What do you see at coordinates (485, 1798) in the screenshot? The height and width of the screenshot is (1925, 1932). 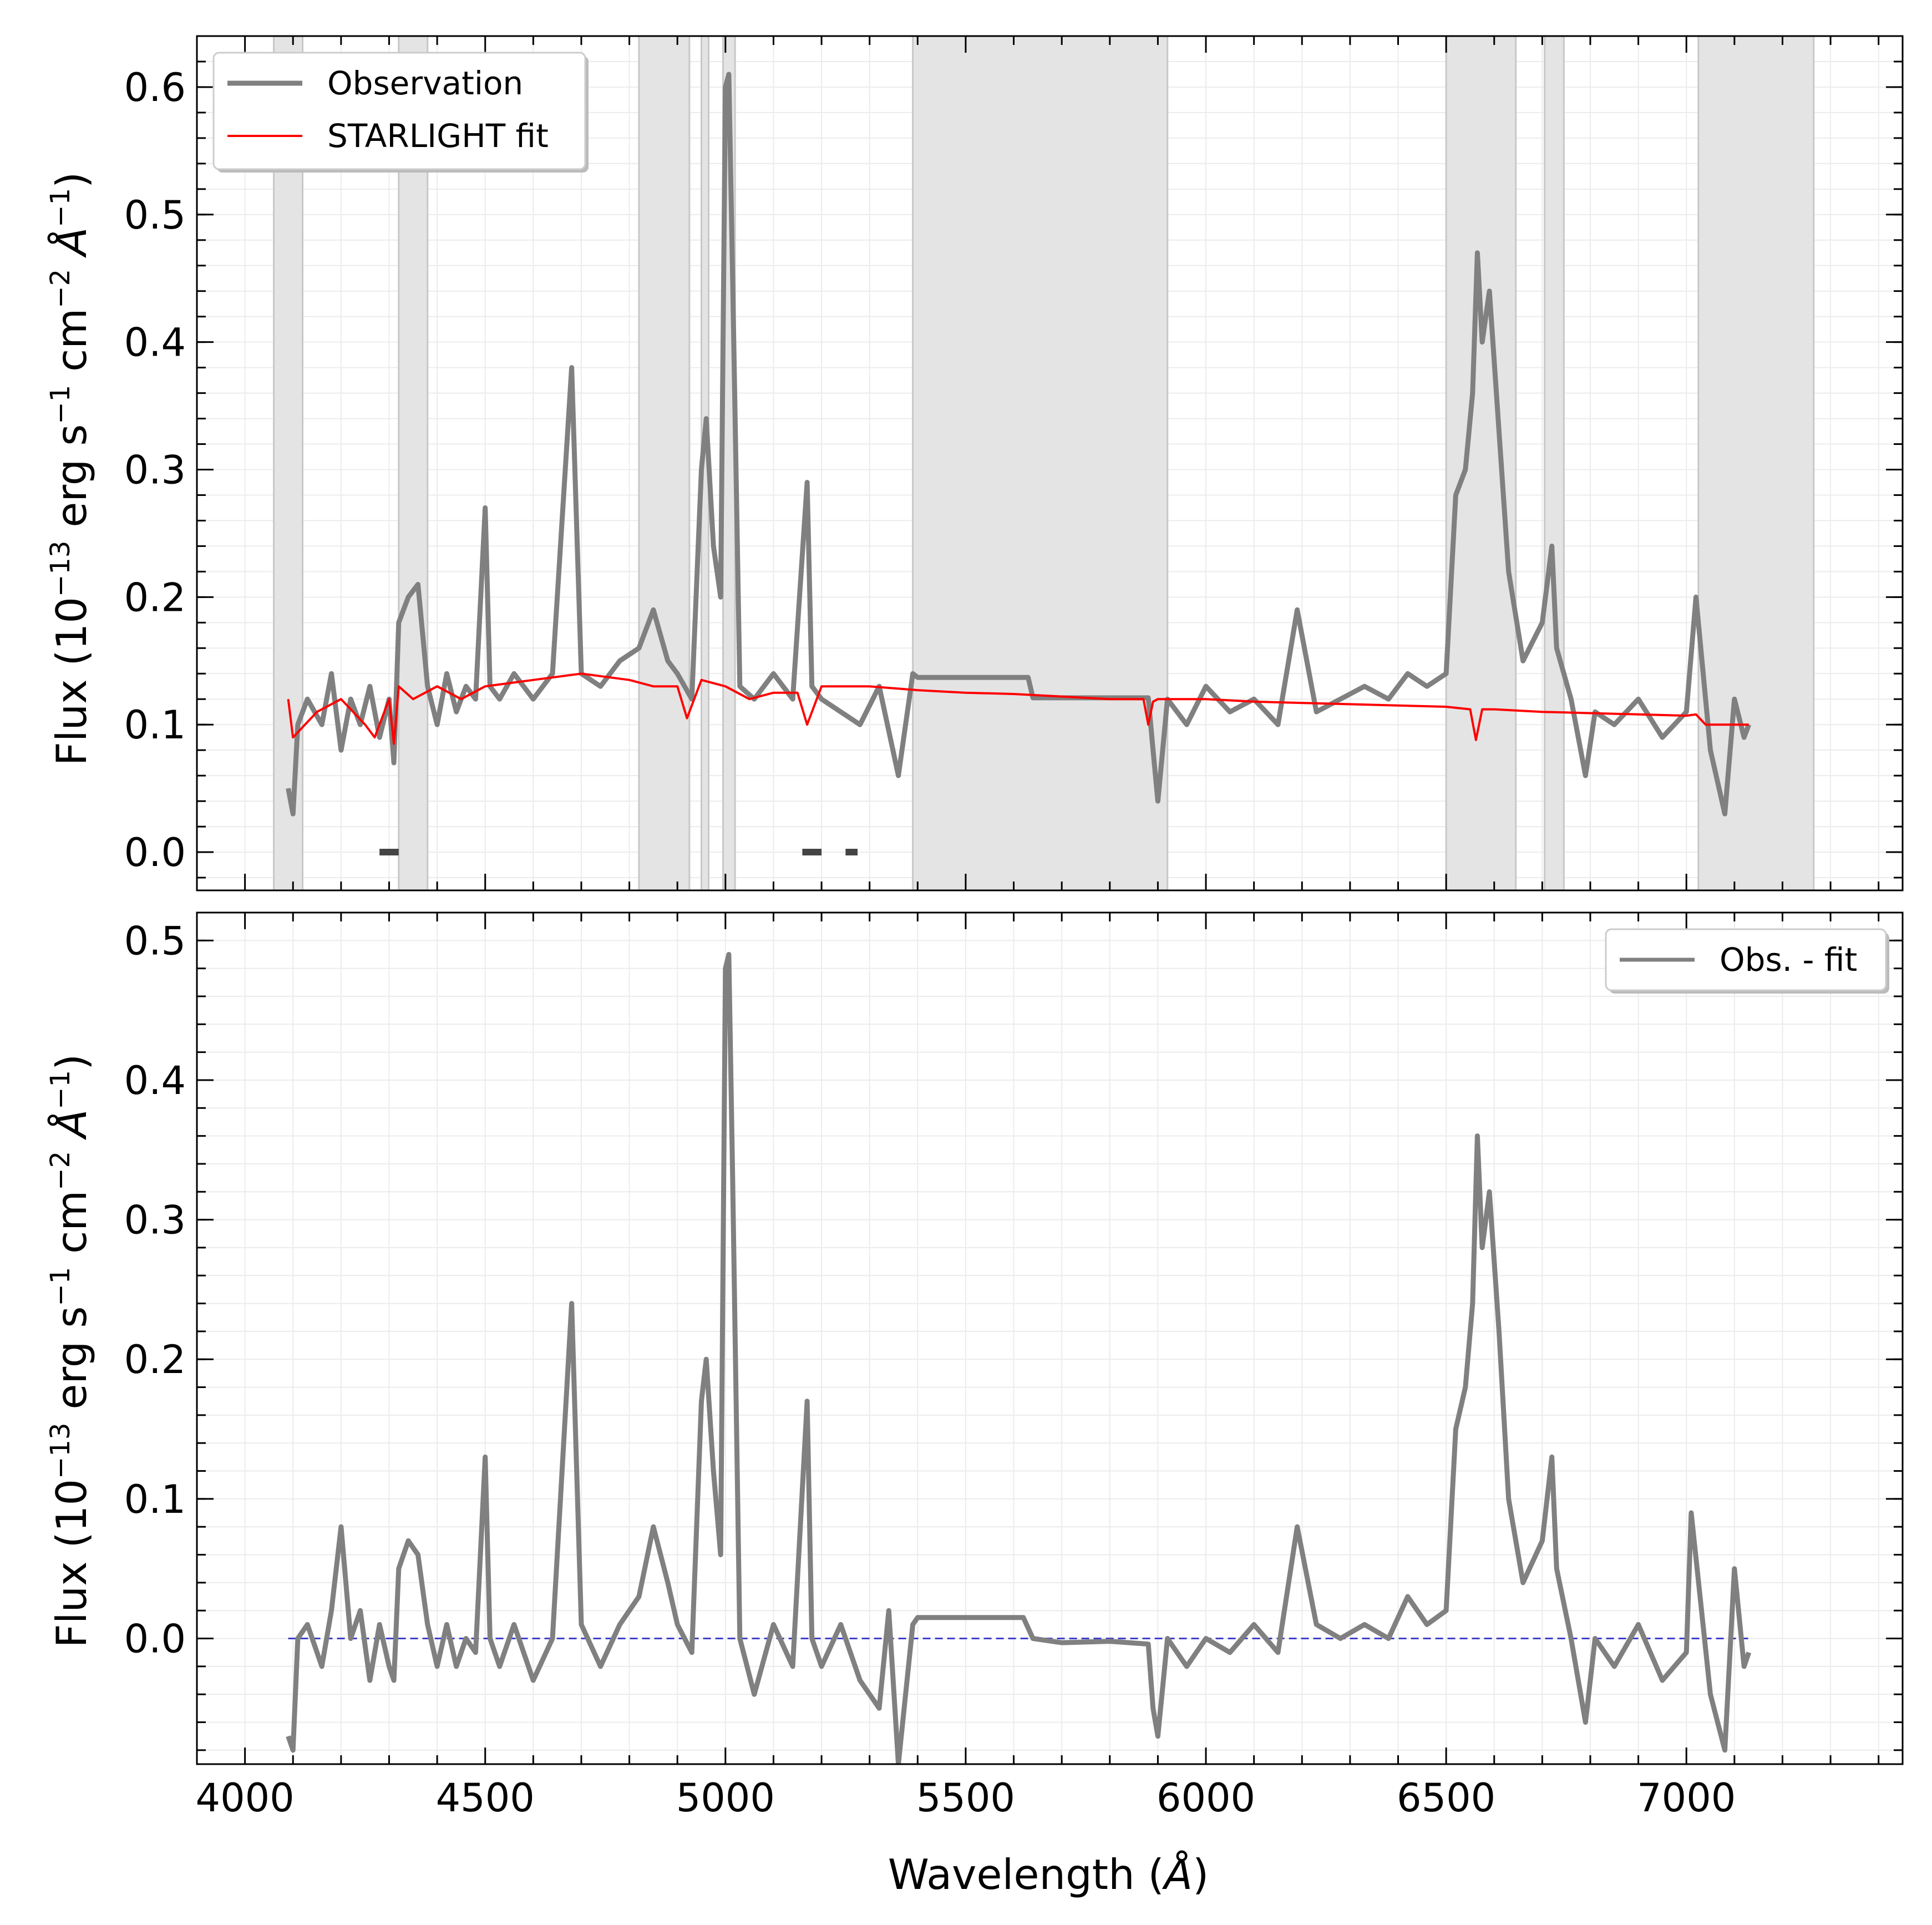 I see `x-tick-label: 4500` at bounding box center [485, 1798].